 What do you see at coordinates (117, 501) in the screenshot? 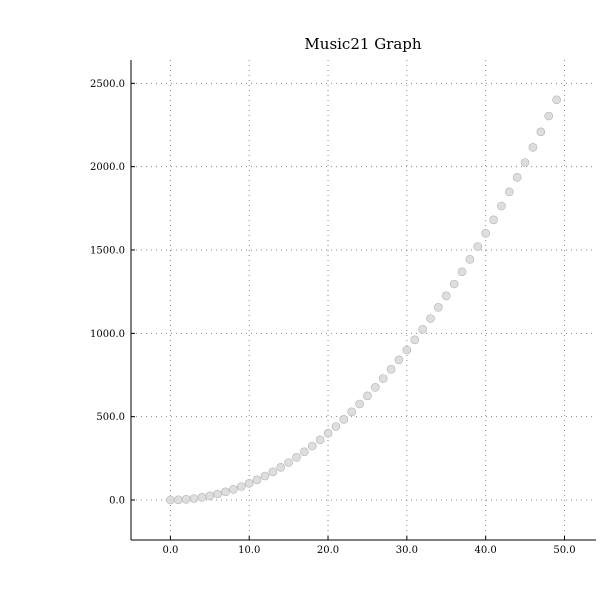
I see `y-tick-label-0: 0.0` at bounding box center [117, 501].